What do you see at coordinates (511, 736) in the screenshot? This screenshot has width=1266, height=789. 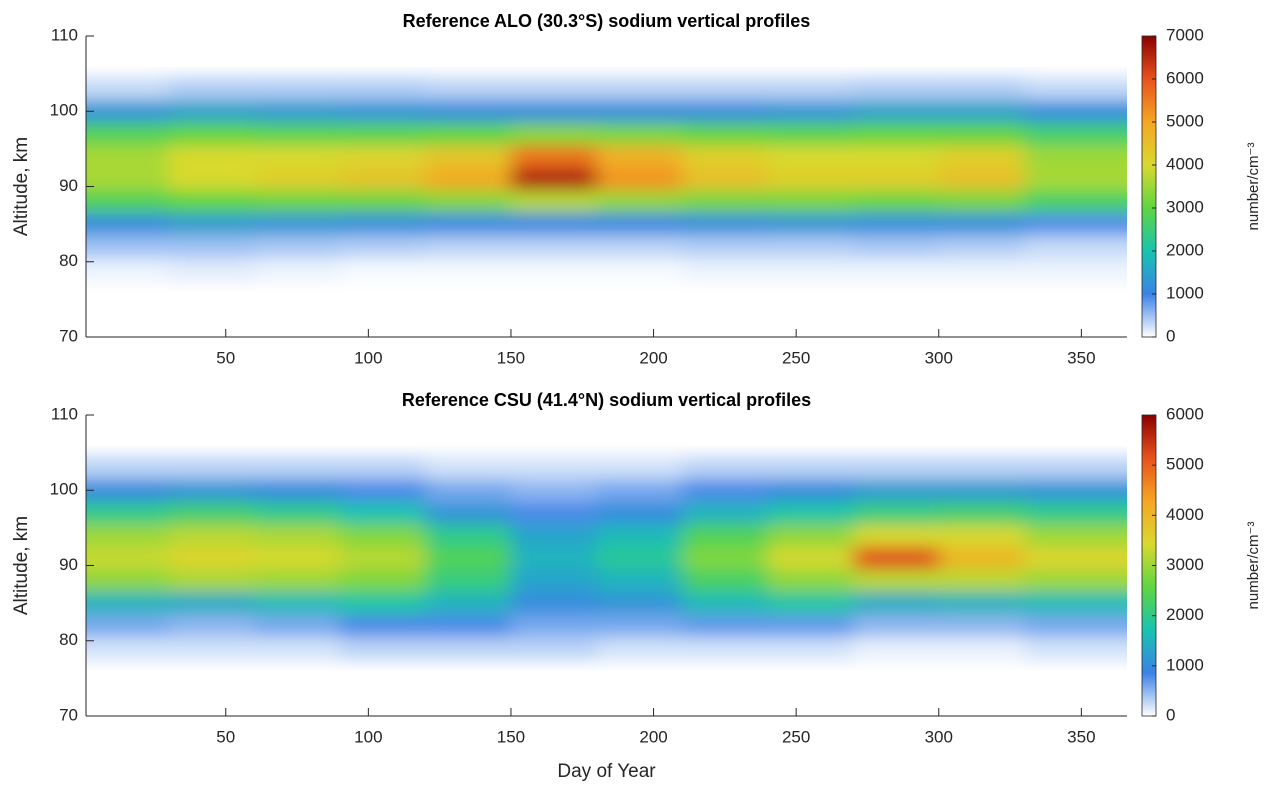 I see `x-tick-label: 150` at bounding box center [511, 736].